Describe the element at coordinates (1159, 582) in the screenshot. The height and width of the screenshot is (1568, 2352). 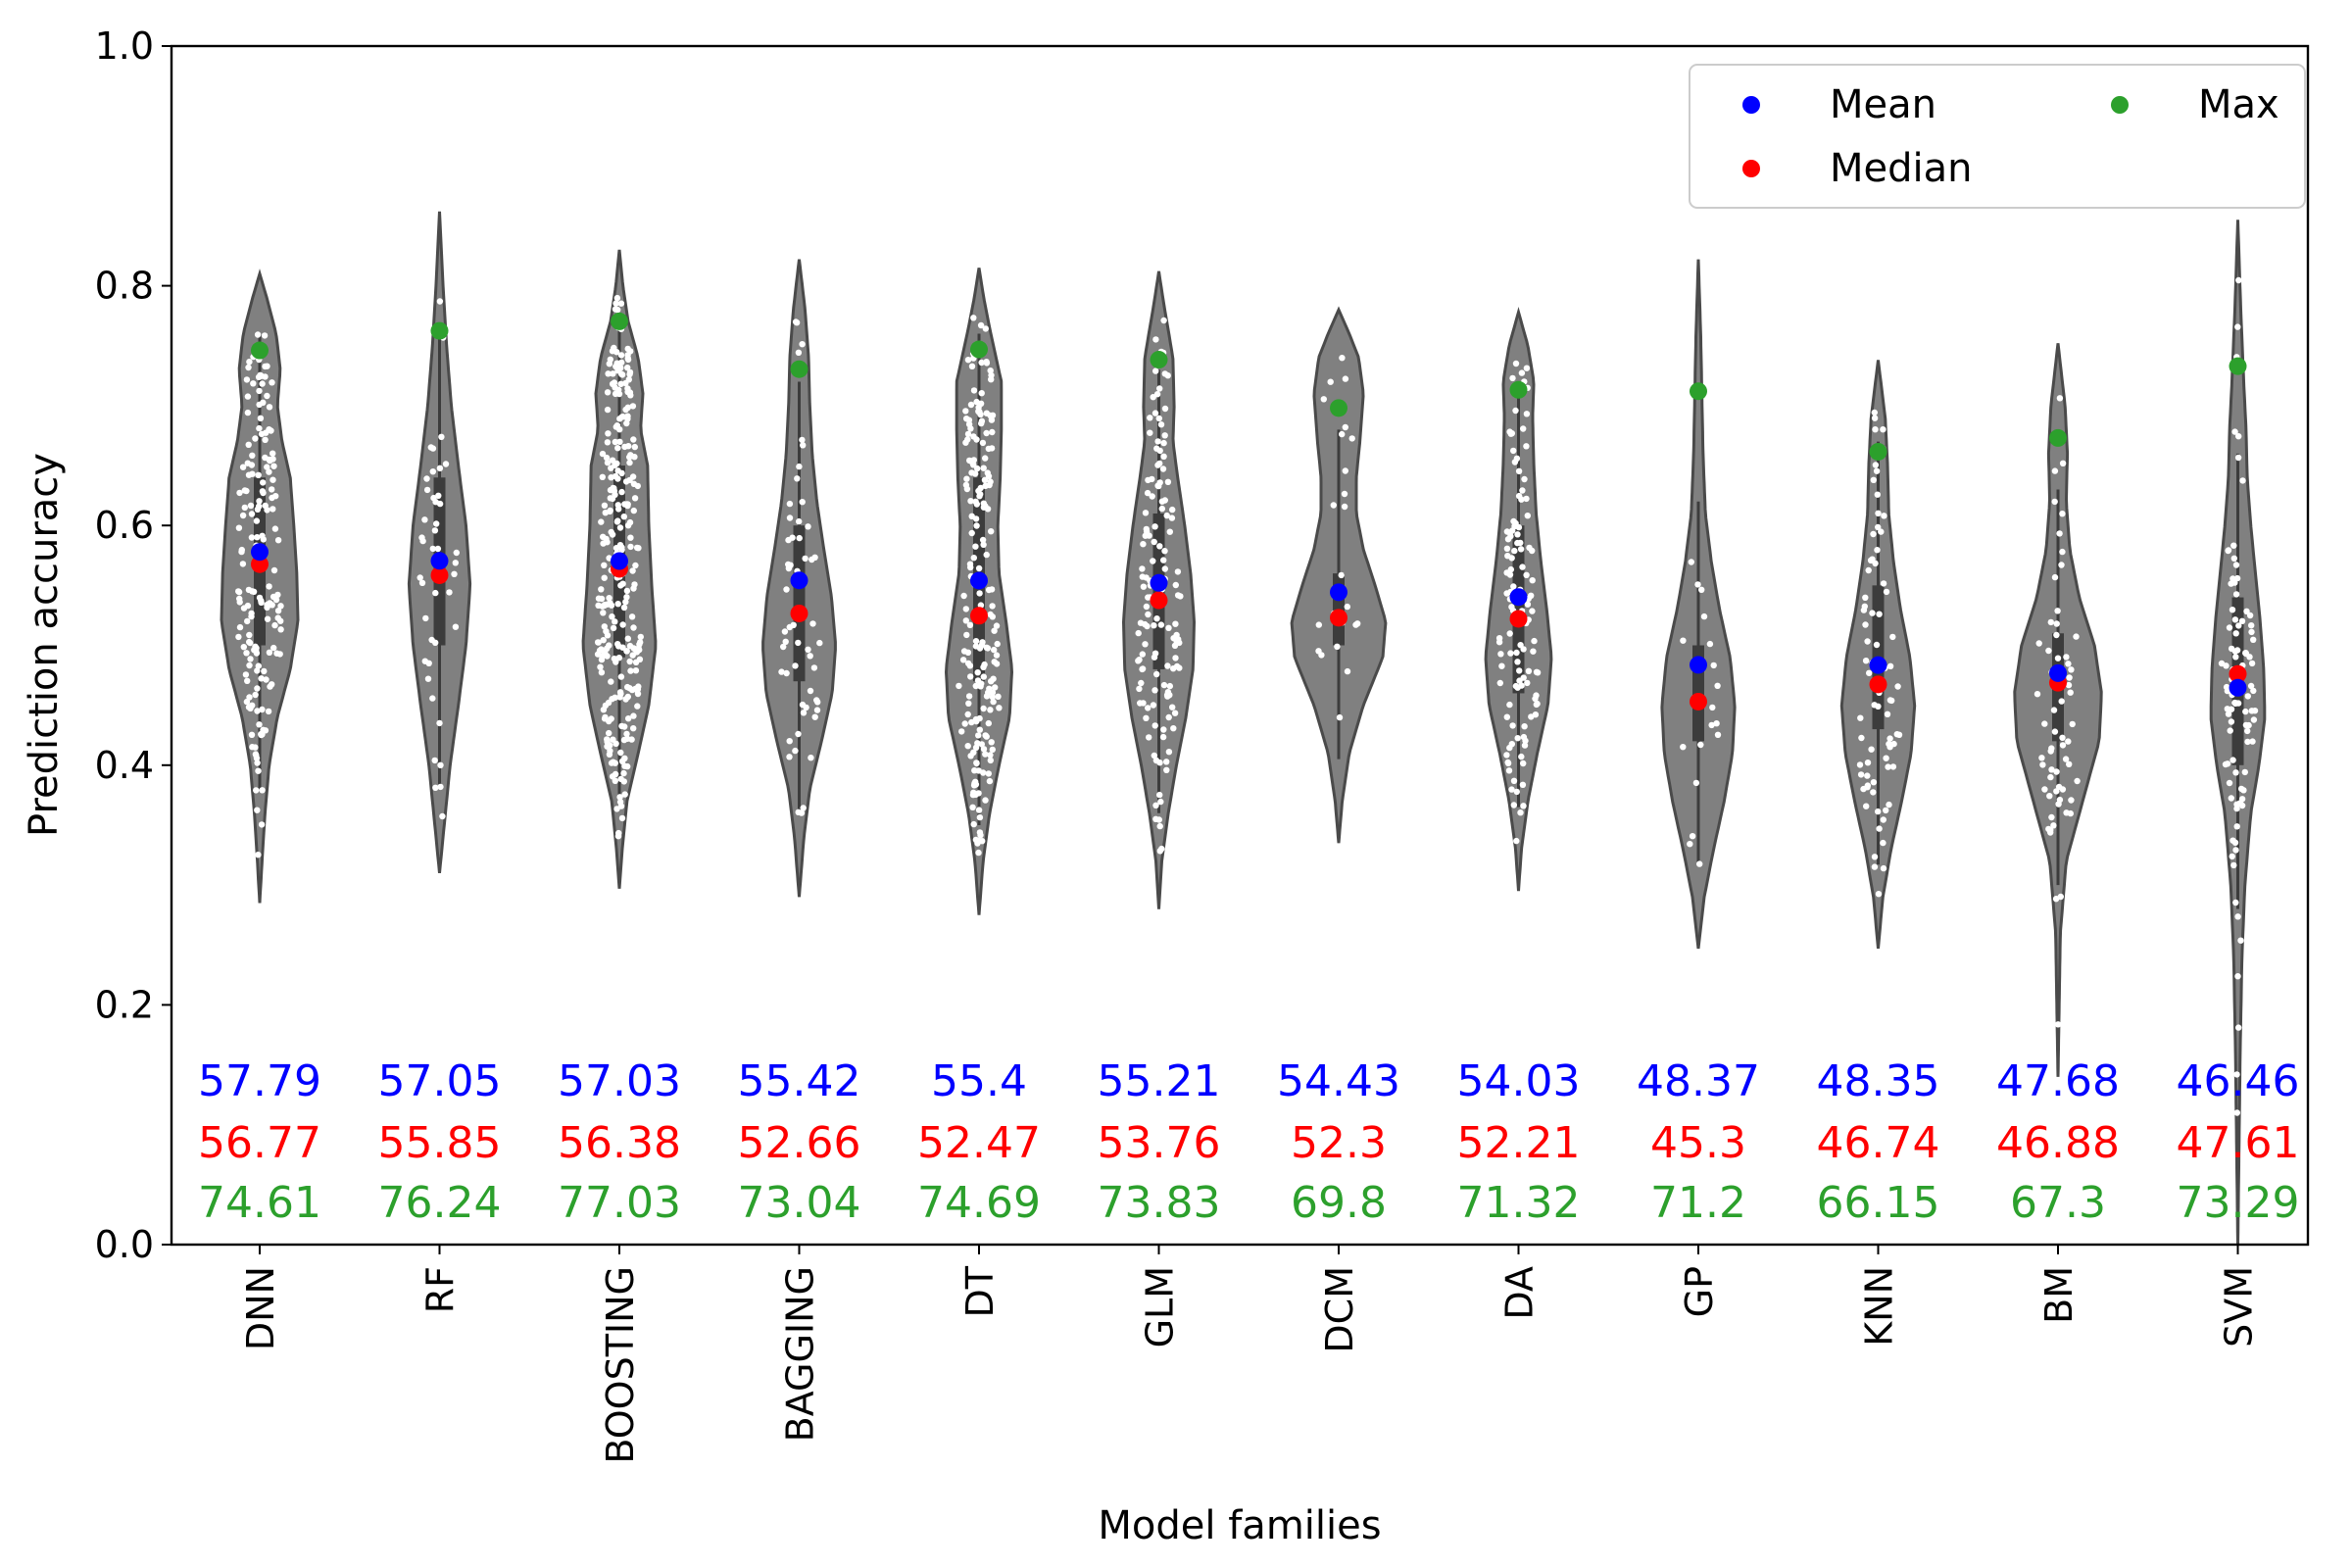
I see `mean-marker-glm` at that location.